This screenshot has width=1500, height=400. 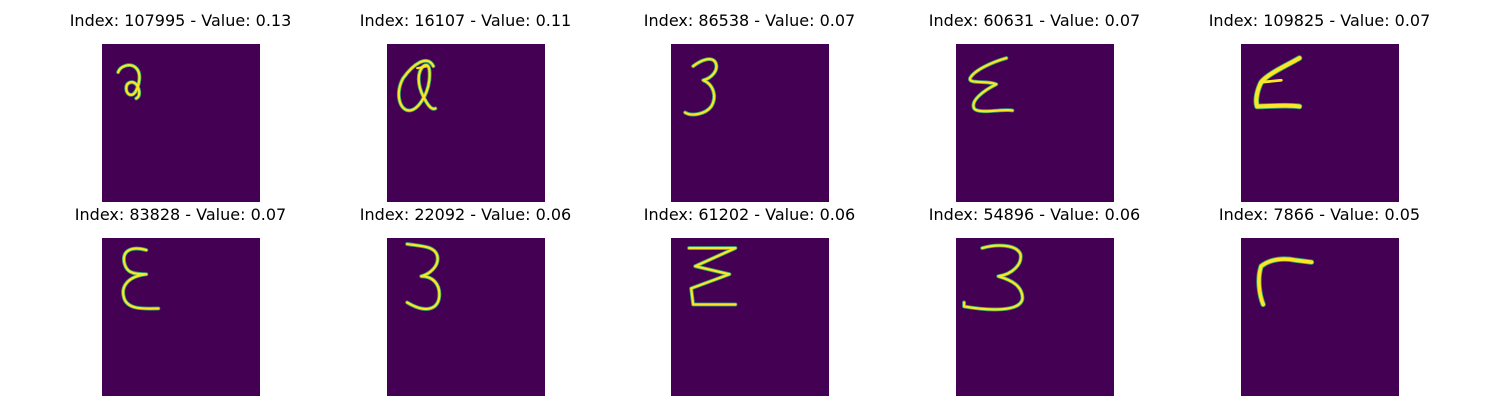 I want to click on looped-a-glyph, so click(x=466, y=123).